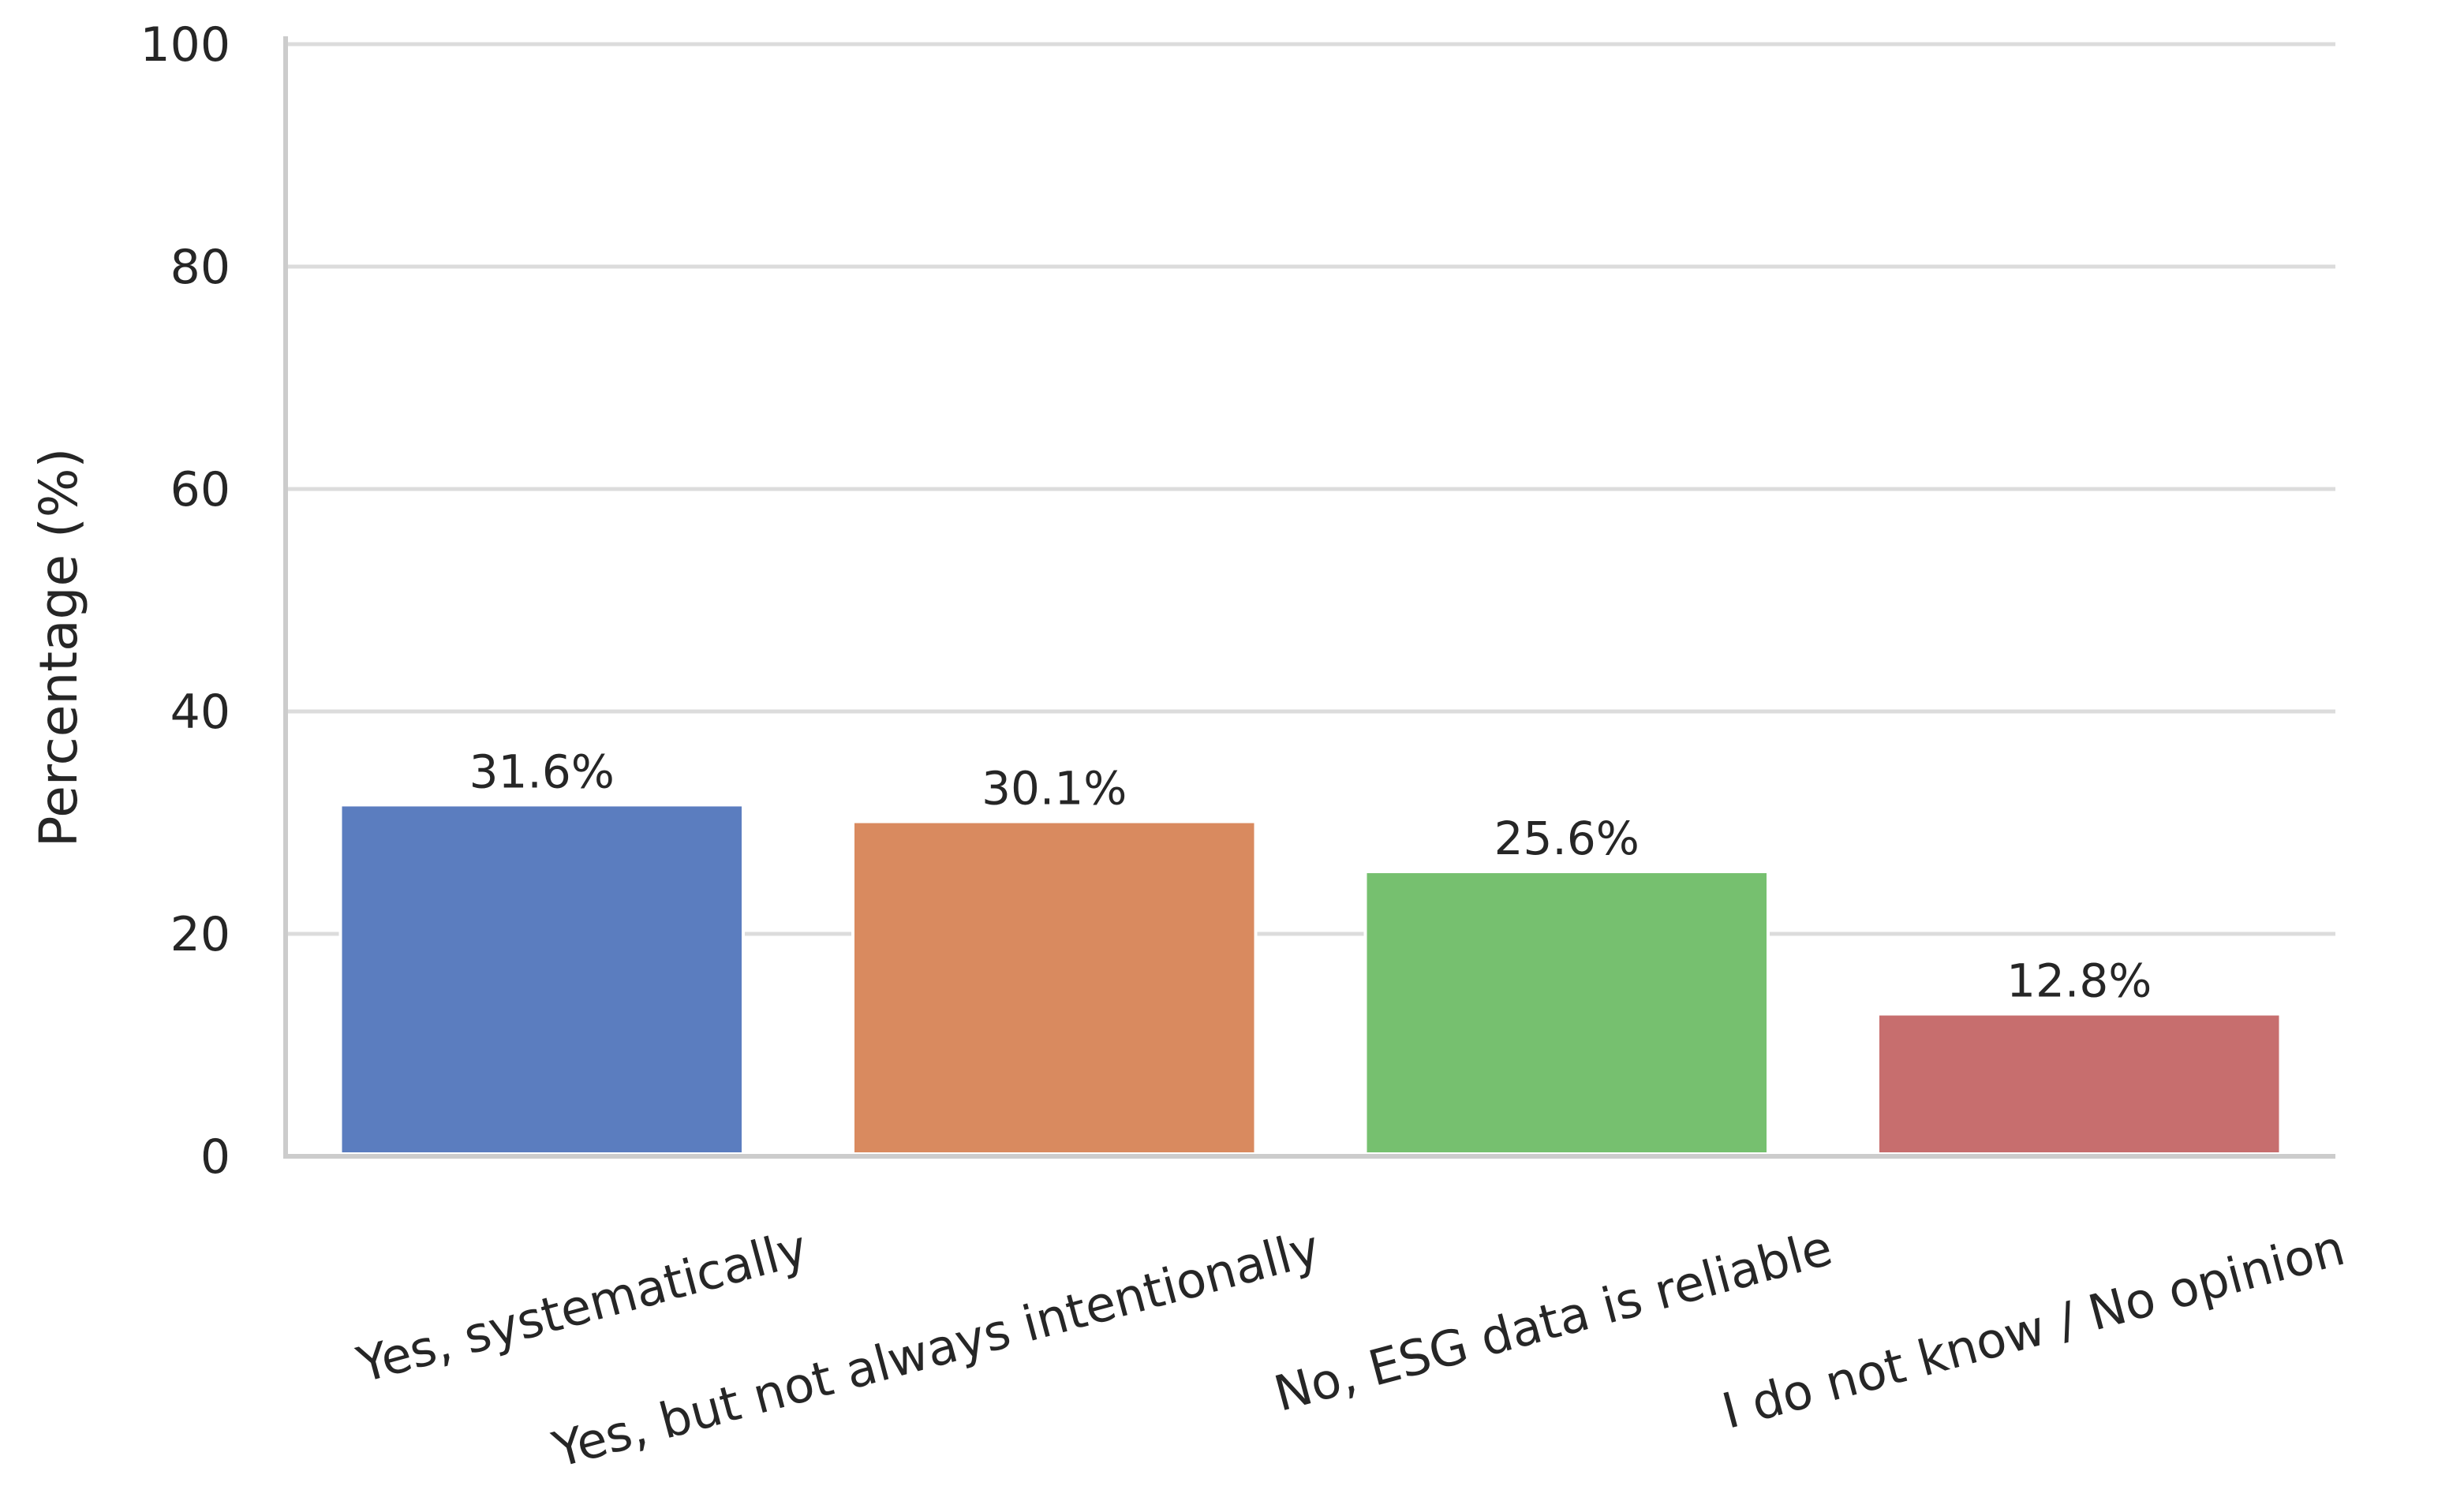 This screenshot has width=2464, height=1512. What do you see at coordinates (1567, 838) in the screenshot?
I see `data-label: 25.6%` at bounding box center [1567, 838].